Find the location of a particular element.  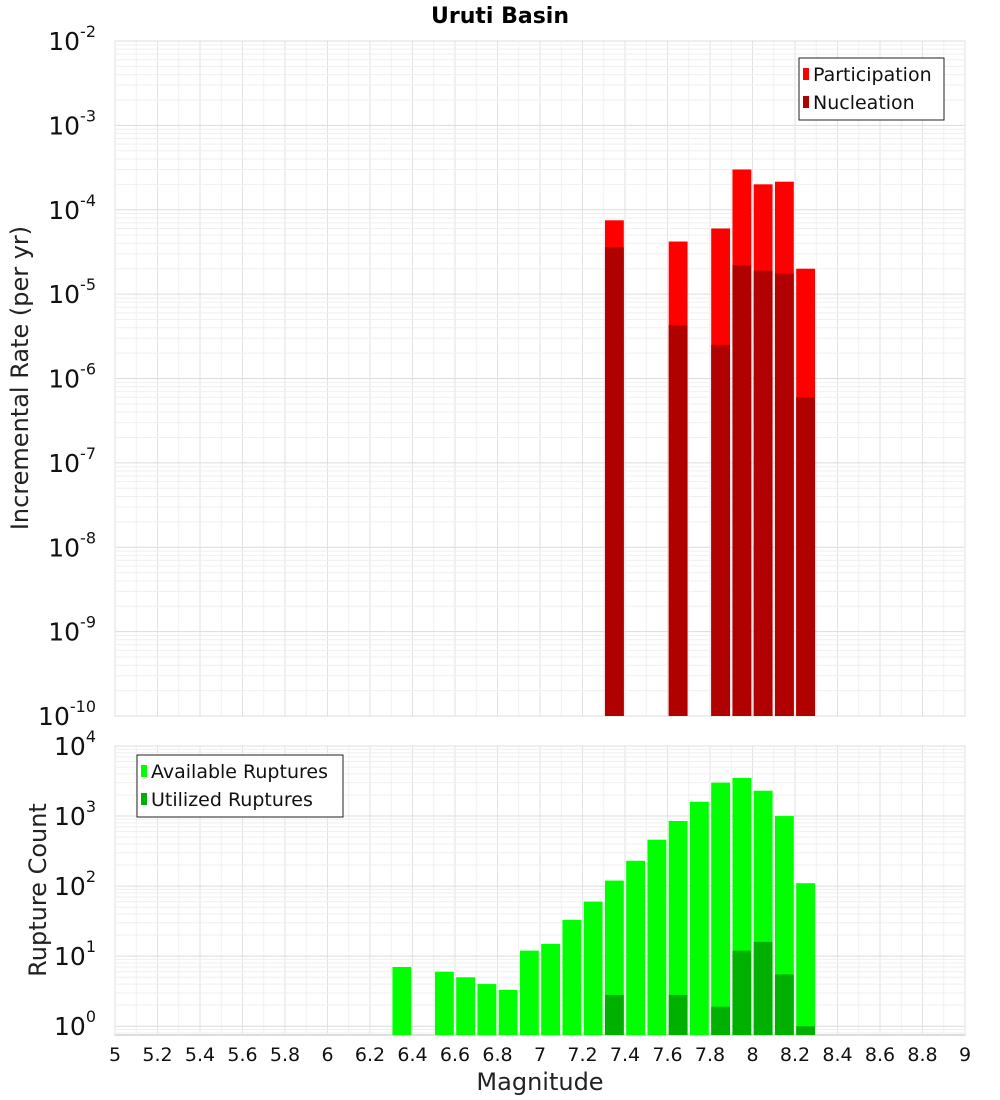

count-legend-label: Available Ruptures is located at coordinates (239, 772).